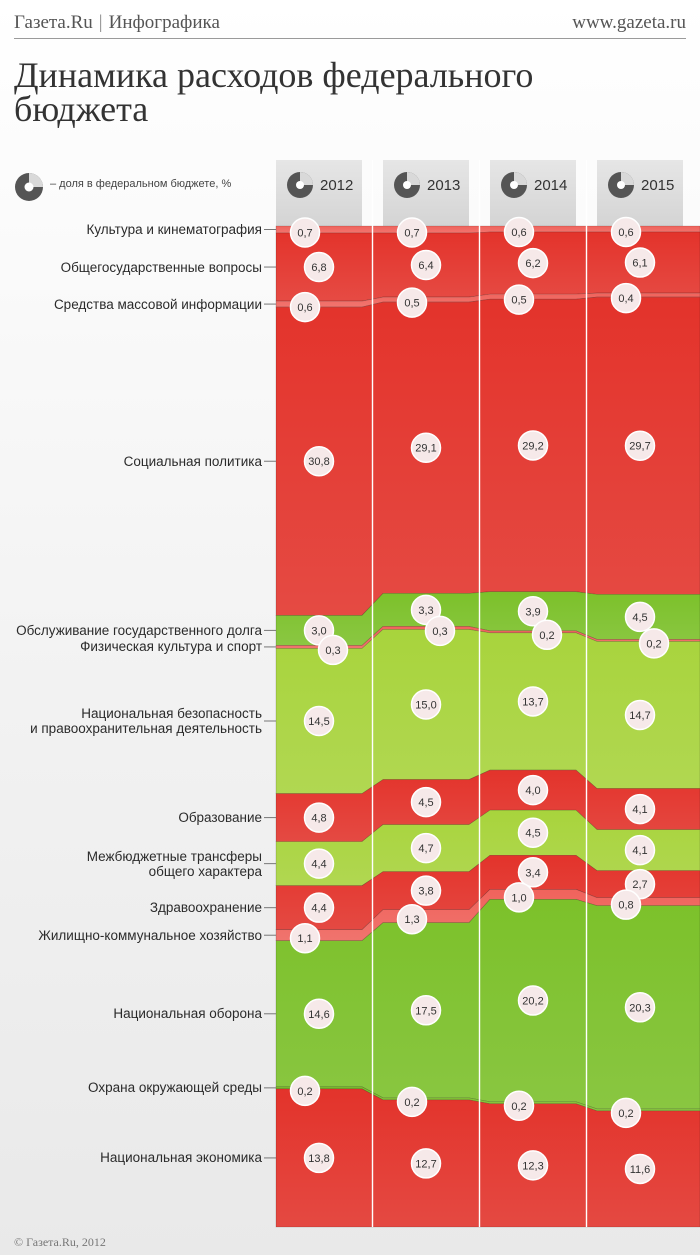  I want to click on value-label: 0,3, so click(332, 651).